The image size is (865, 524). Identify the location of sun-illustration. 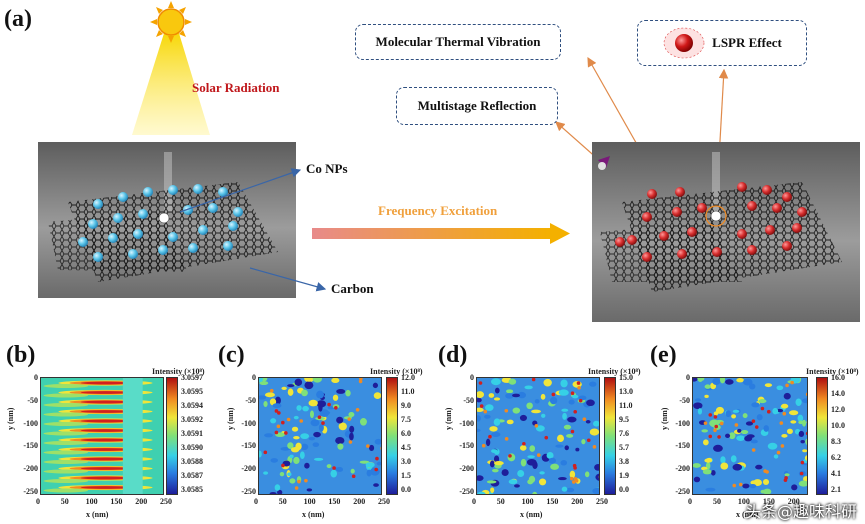
(171, 68).